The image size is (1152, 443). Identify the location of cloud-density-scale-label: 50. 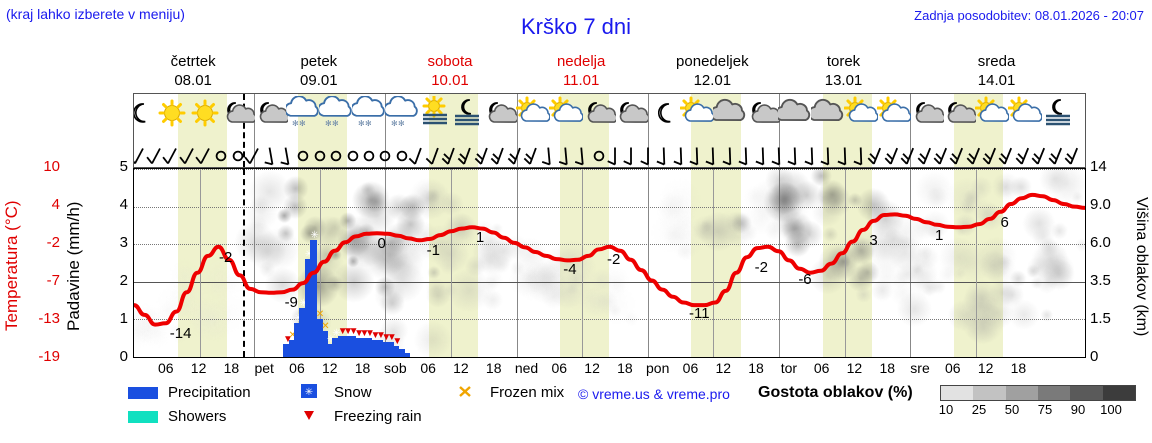
(1012, 409).